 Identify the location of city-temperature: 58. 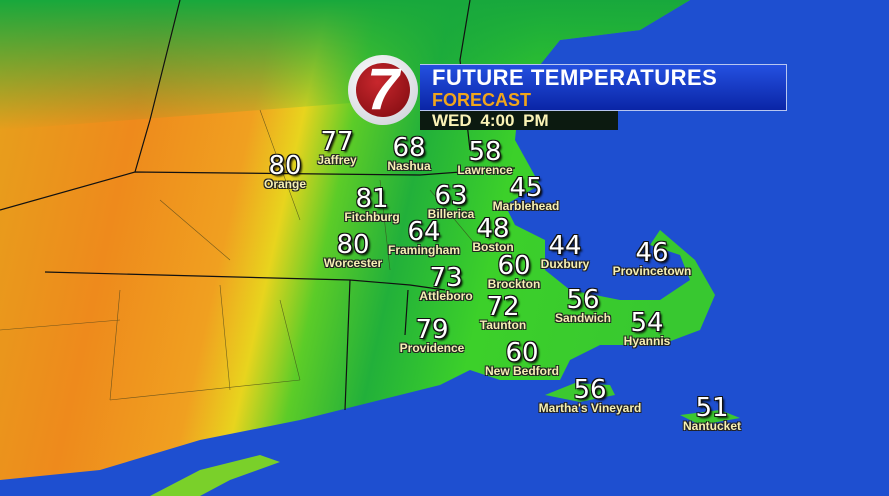
(485, 152).